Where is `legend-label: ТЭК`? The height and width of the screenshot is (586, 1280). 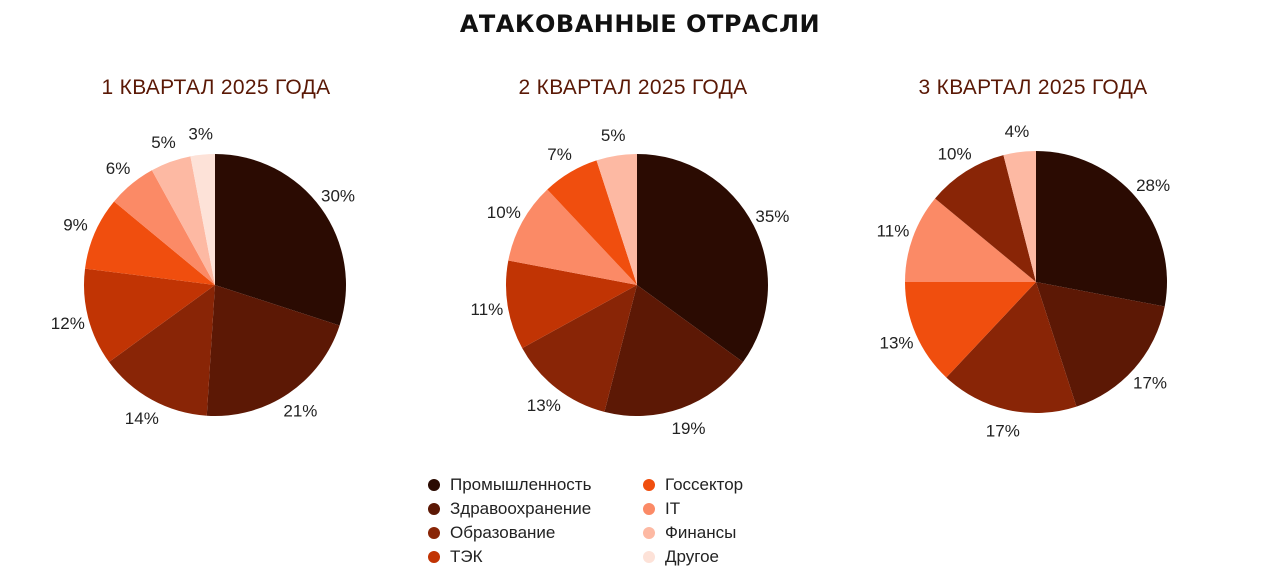
legend-label: ТЭК is located at coordinates (466, 556).